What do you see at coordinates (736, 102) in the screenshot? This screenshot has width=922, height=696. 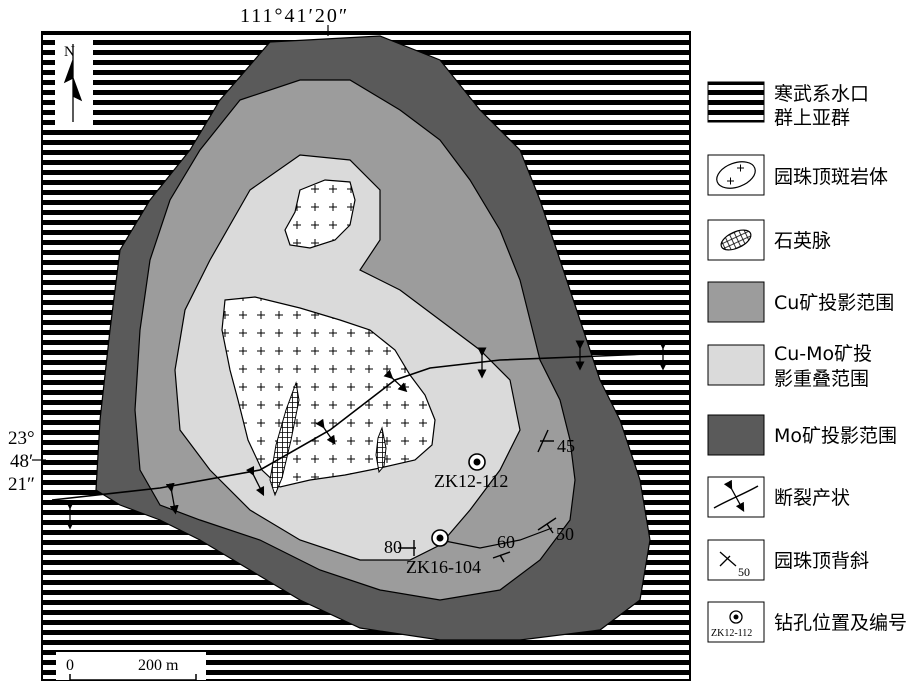 I see `legend-swatch-cambrian` at bounding box center [736, 102].